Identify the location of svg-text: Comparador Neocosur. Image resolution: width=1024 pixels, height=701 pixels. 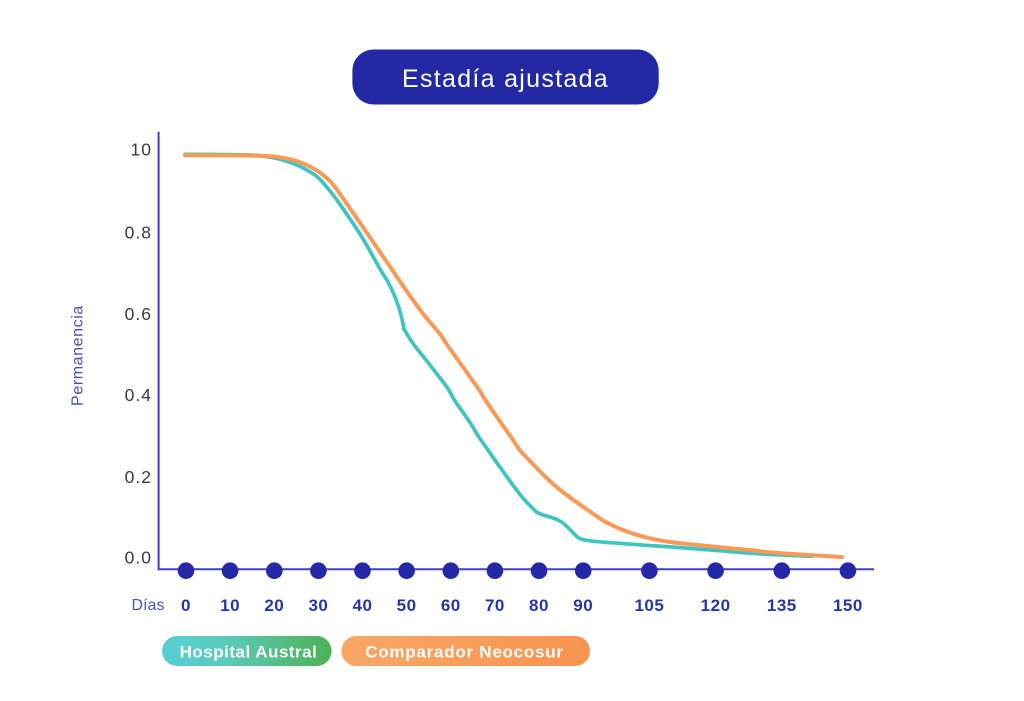
(464, 652).